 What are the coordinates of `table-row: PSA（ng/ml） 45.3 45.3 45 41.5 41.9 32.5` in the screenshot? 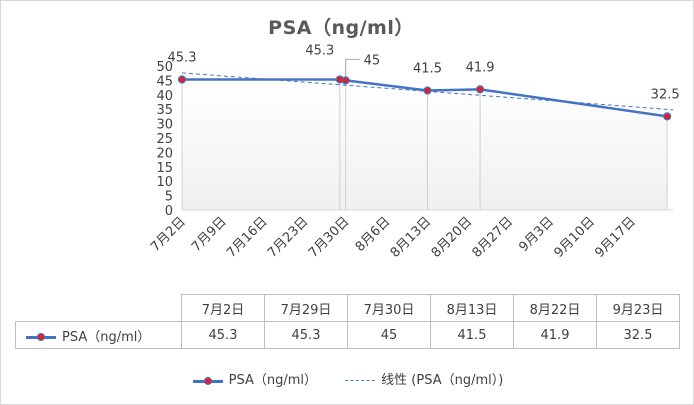 It's located at (347, 335).